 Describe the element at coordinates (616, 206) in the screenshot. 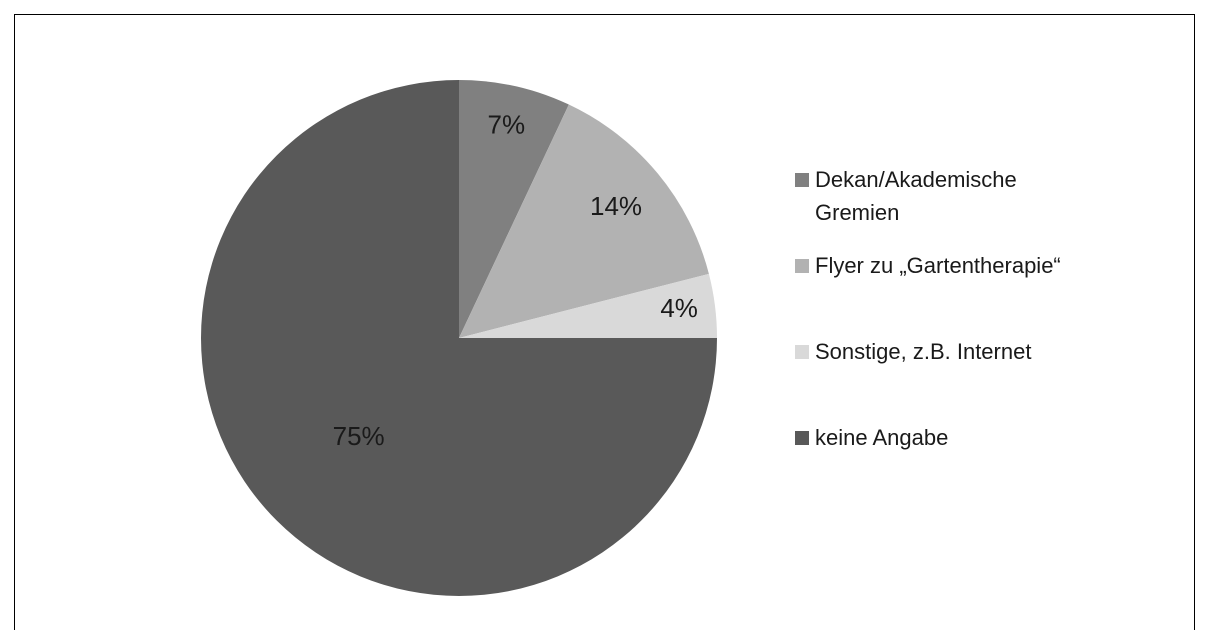

I see `data-label: 14%` at that location.